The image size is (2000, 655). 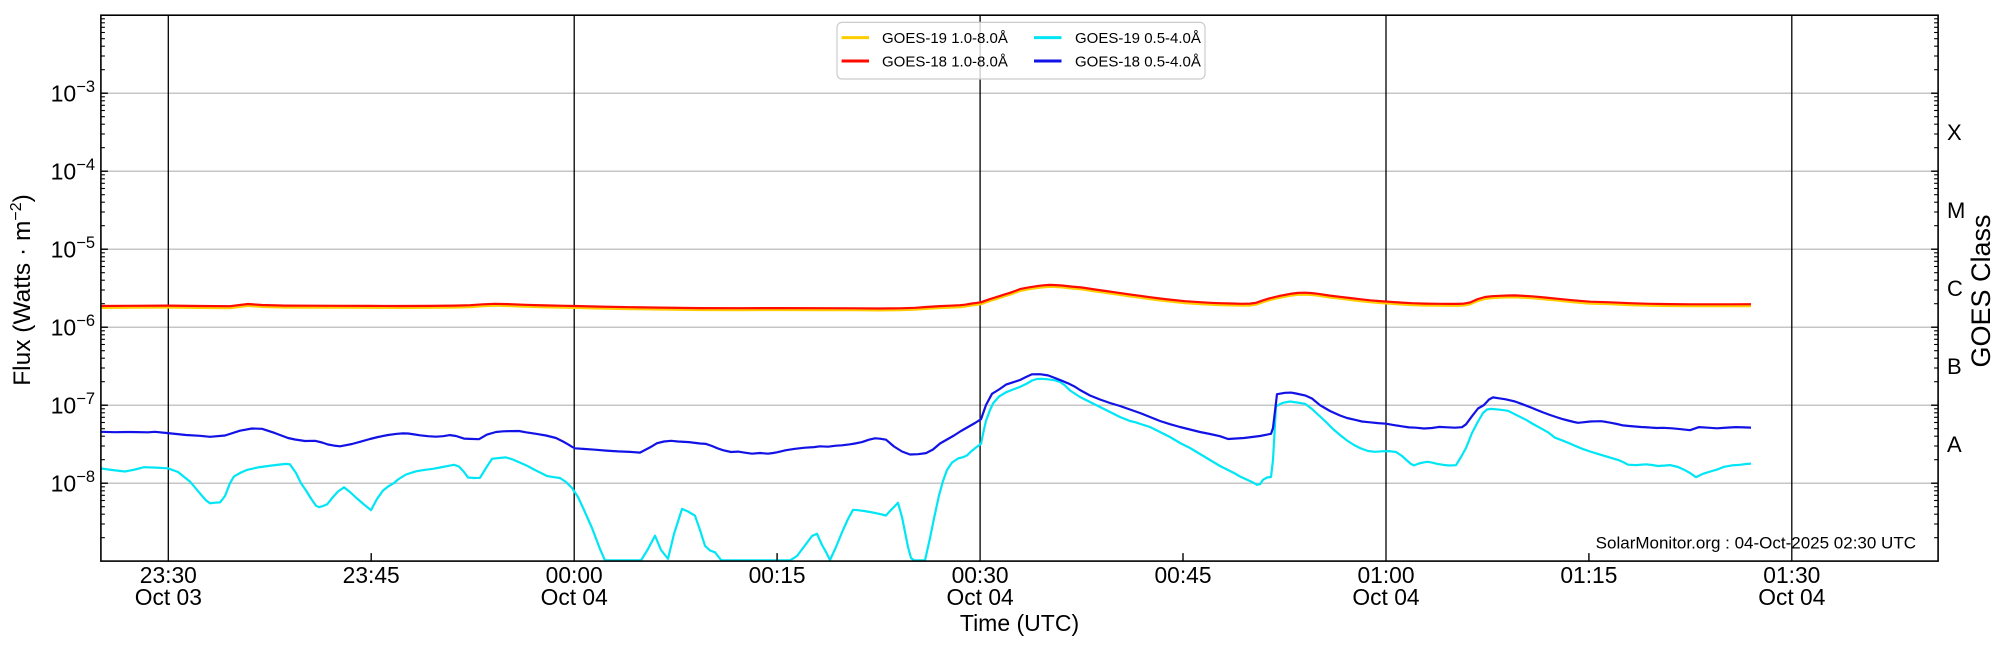 I want to click on svg-text: B, so click(x=1954, y=366).